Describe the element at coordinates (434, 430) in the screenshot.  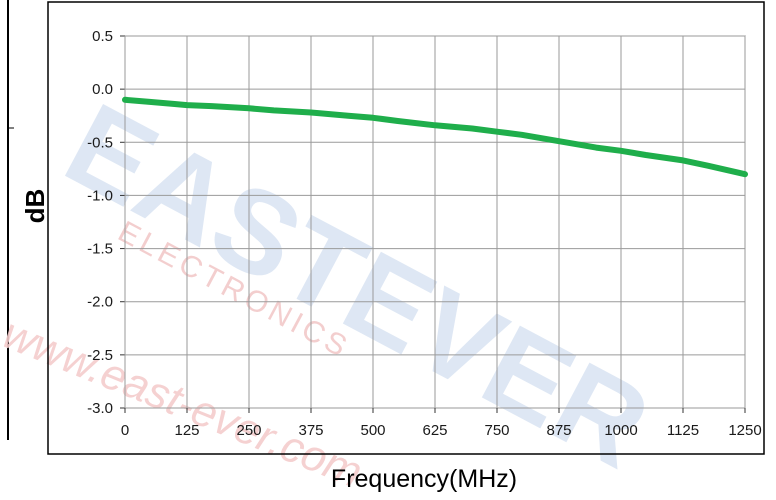
I see `x-tick-label: 625` at that location.